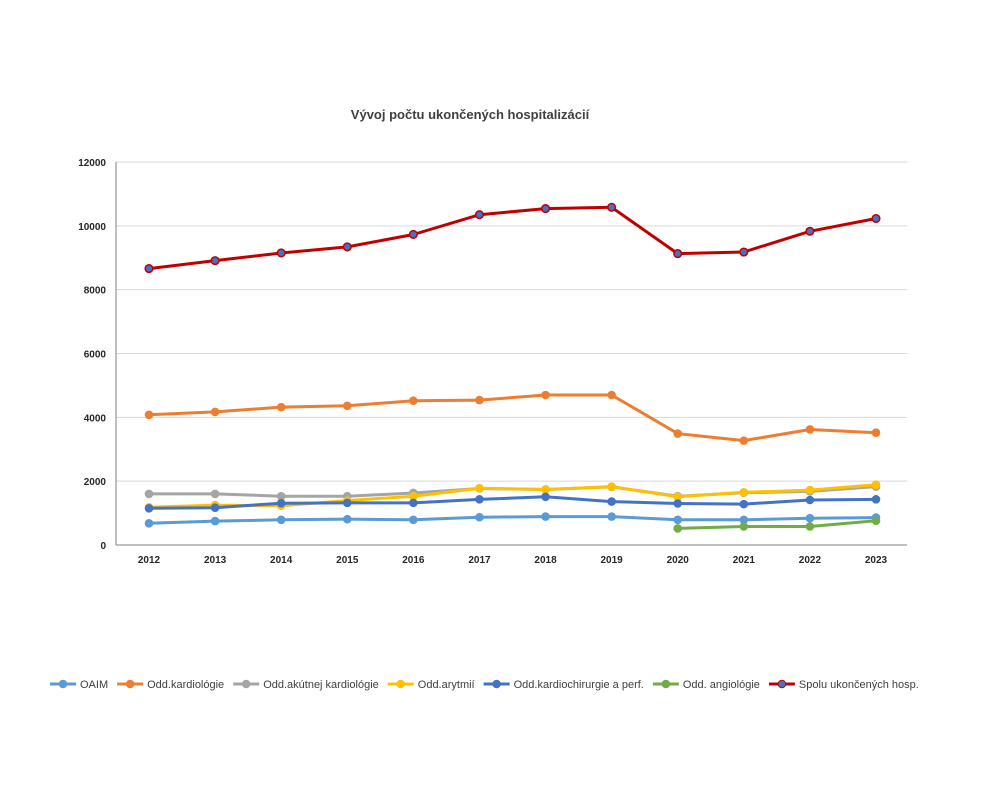  I want to click on legend-item-odd-angiol-gie: Odd. angiológie, so click(706, 685).